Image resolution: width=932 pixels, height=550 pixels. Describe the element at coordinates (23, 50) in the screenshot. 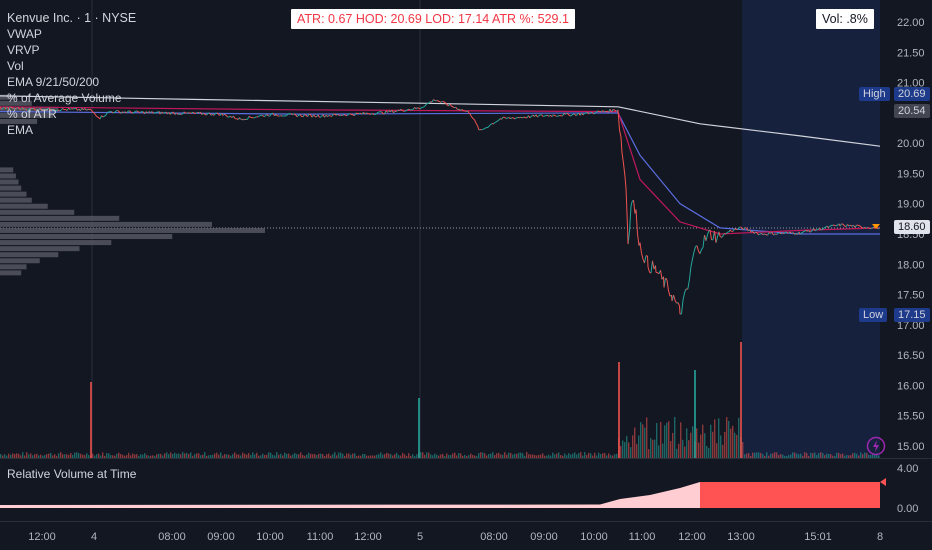

I see `legend-item-vrvp: VRVP` at that location.